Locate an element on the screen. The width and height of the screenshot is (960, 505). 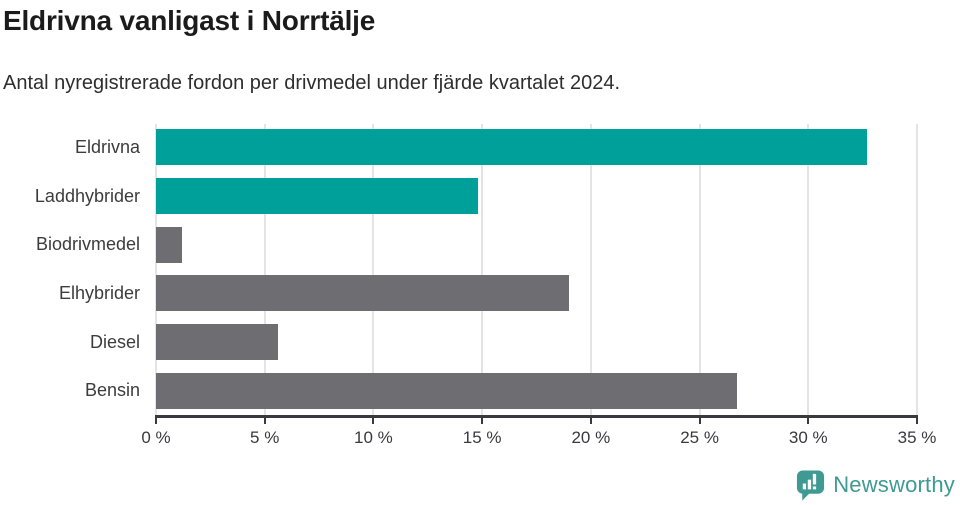
newsworthy-logo-icon is located at coordinates (811, 485).